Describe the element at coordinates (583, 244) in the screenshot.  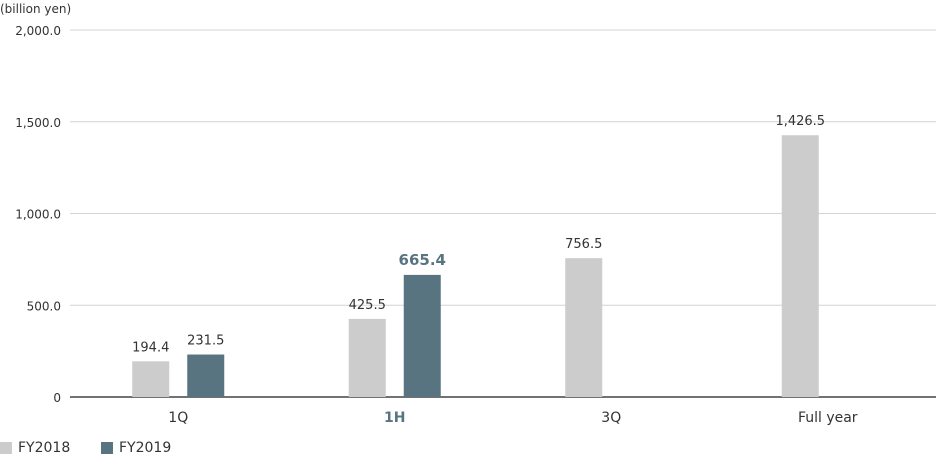
I see `data-label: 756.5` at that location.